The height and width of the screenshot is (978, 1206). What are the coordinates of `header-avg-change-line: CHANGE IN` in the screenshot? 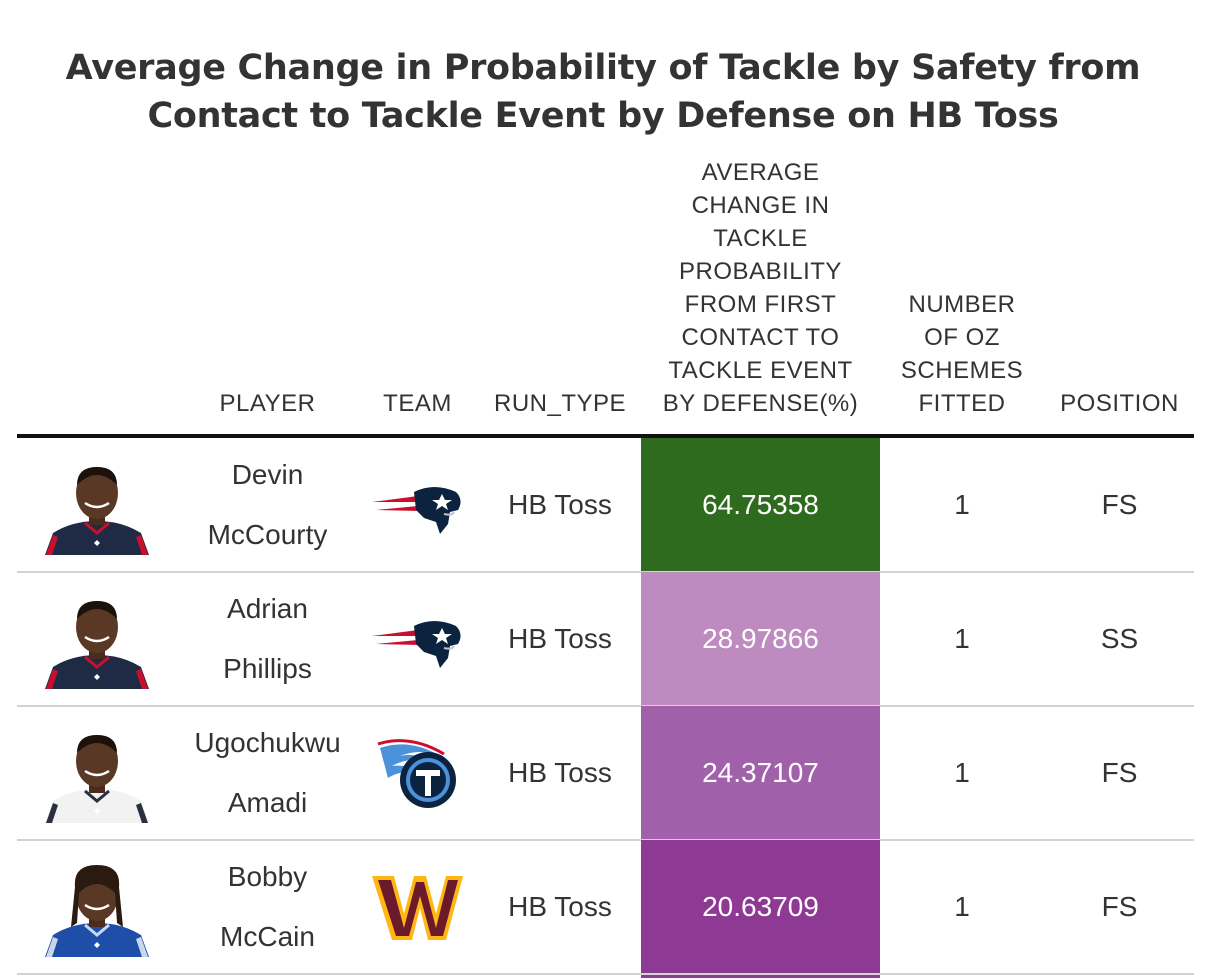 It's located at (760, 205).